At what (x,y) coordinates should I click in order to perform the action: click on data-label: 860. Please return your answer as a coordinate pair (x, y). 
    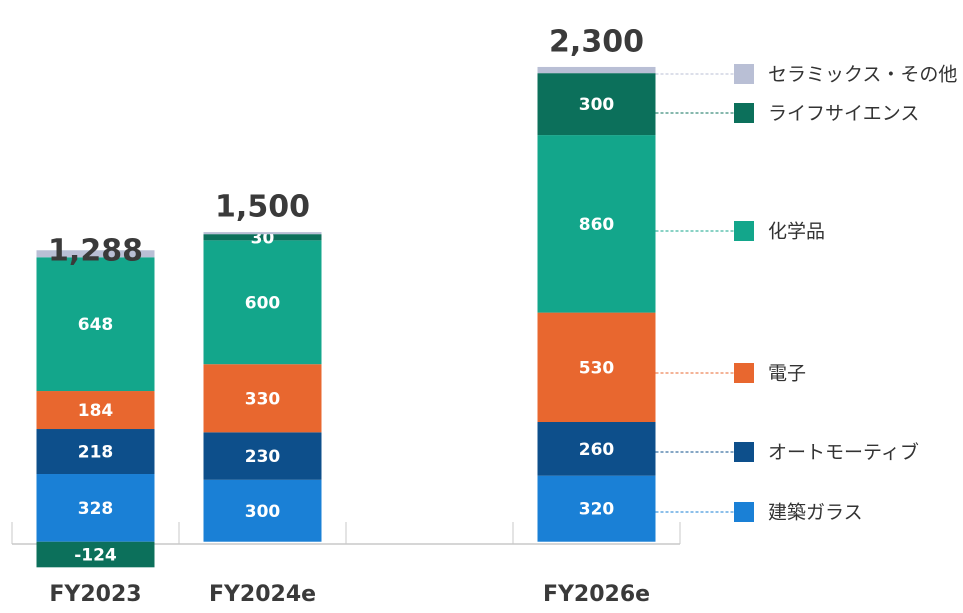
    Looking at the image, I should click on (597, 225).